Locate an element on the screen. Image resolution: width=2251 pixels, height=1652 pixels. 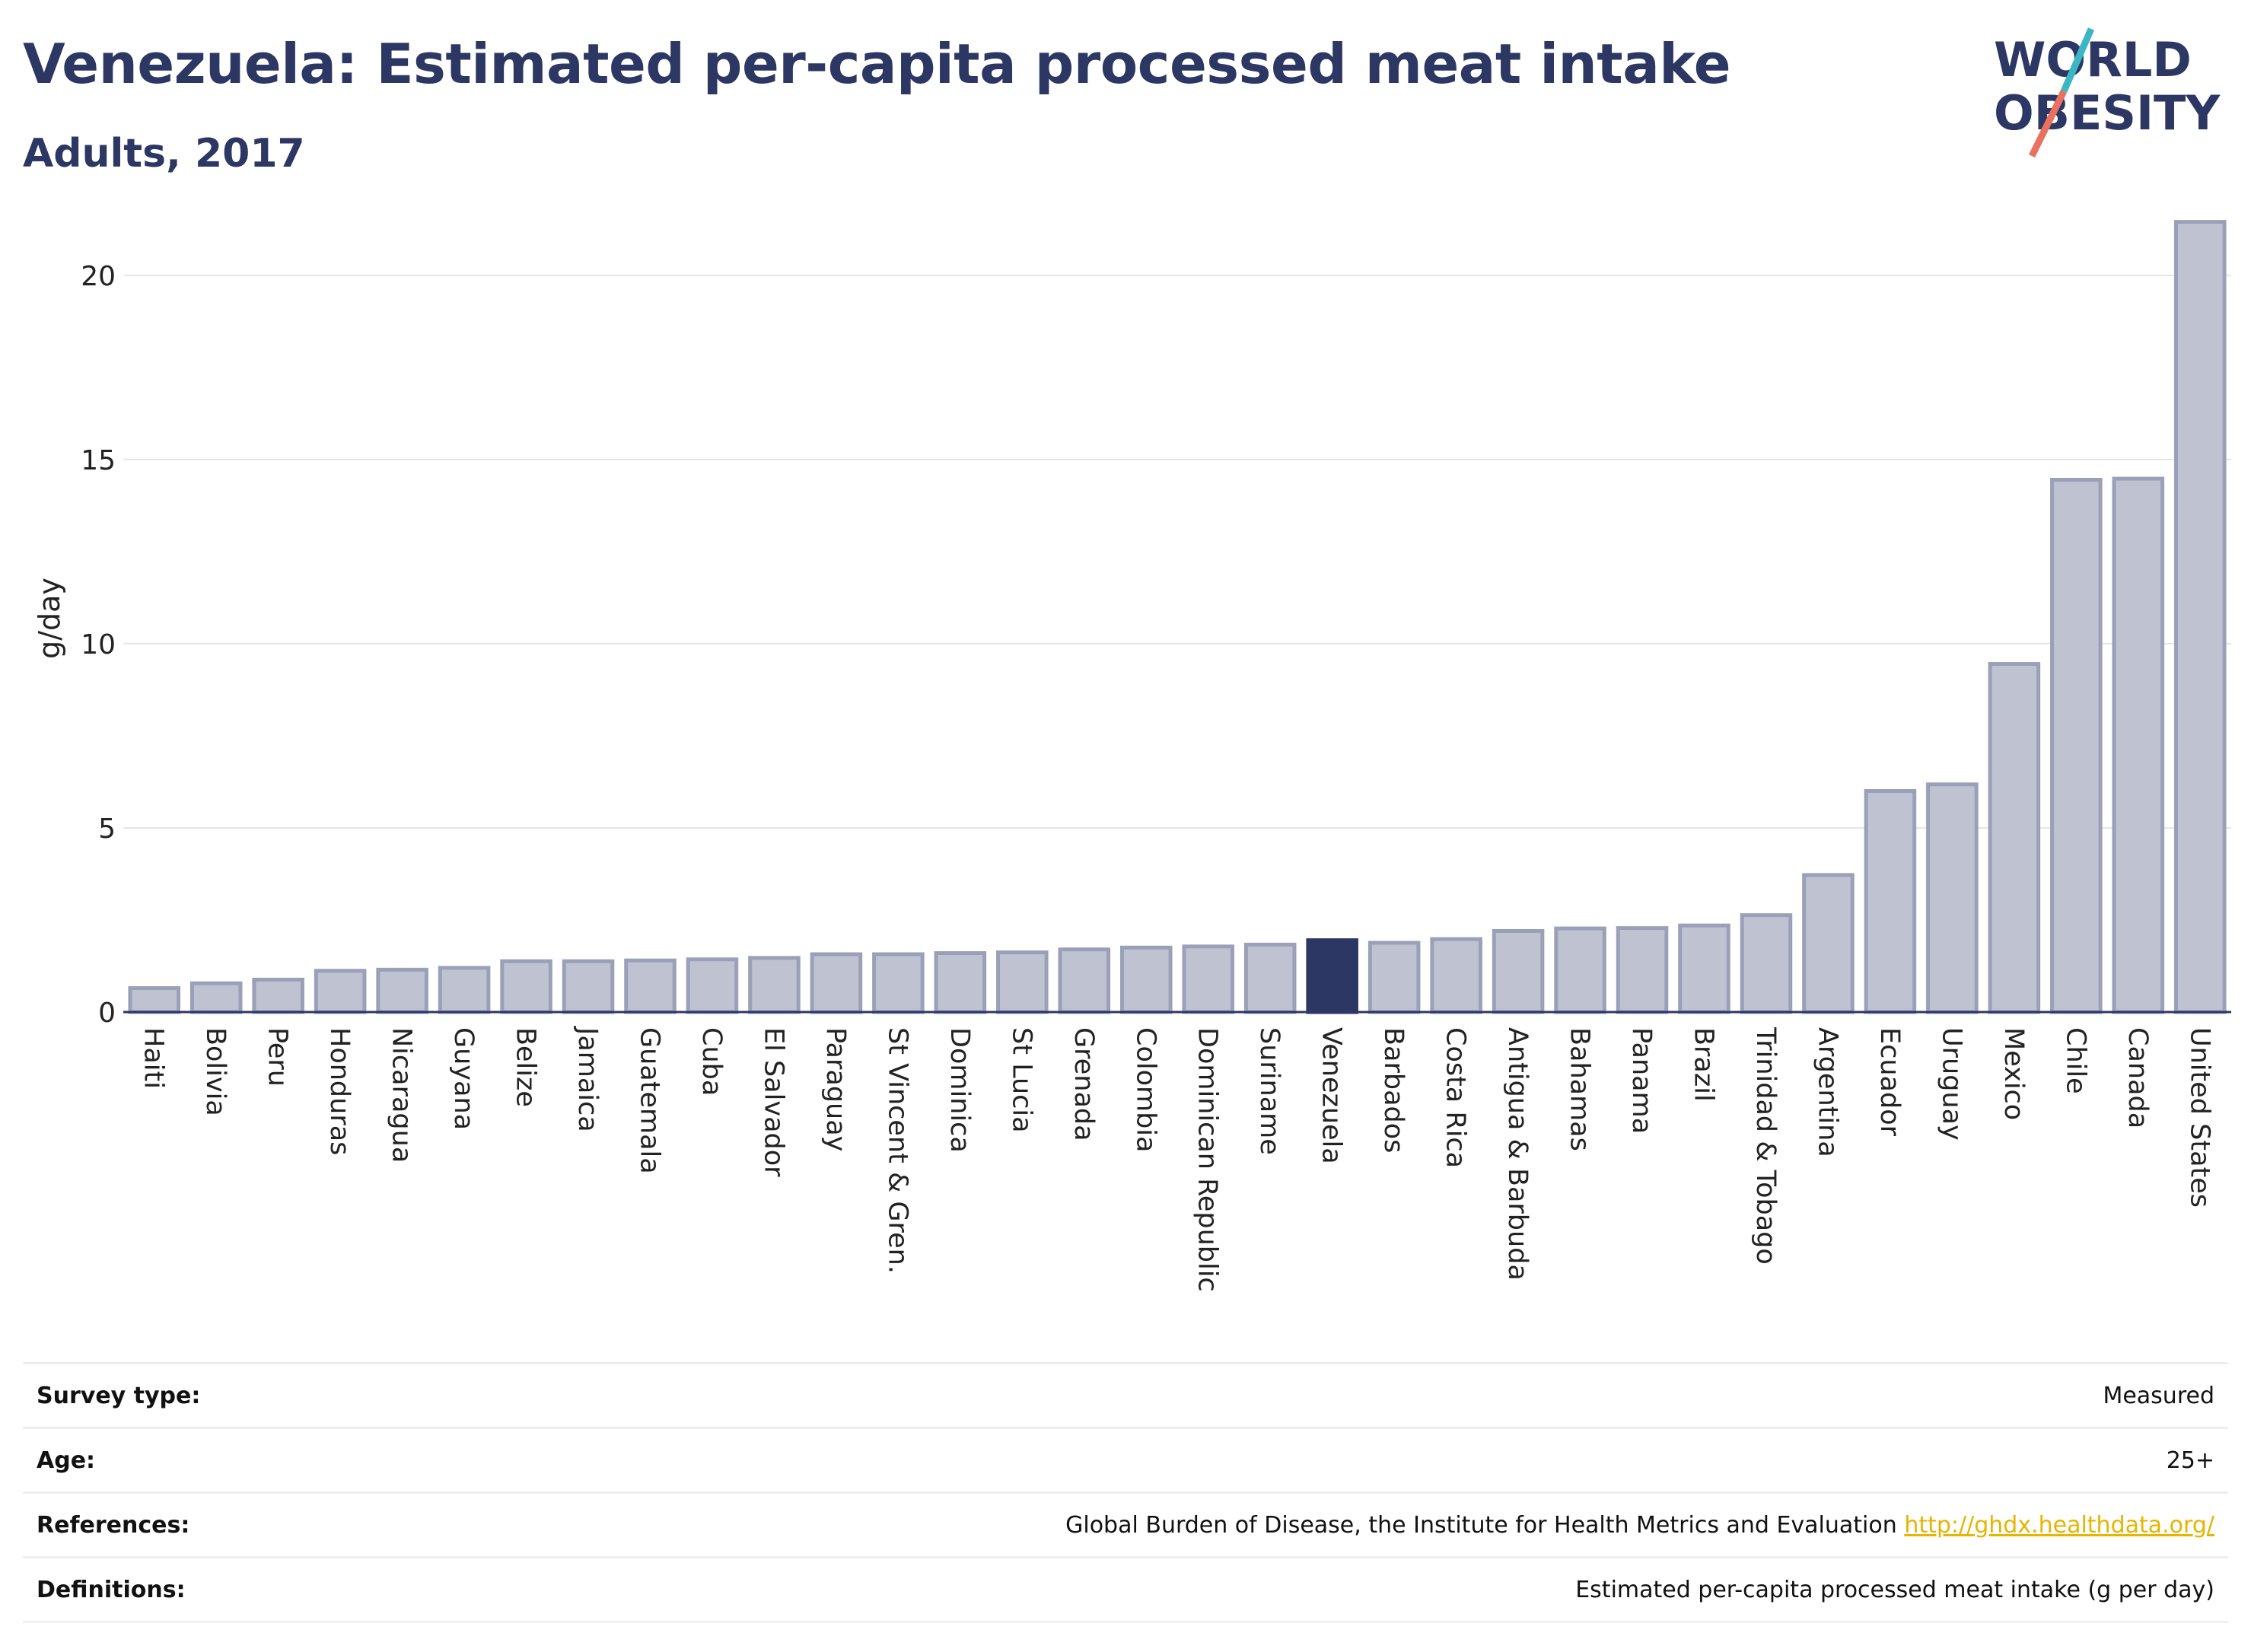
bar-panama is located at coordinates (1642, 970).